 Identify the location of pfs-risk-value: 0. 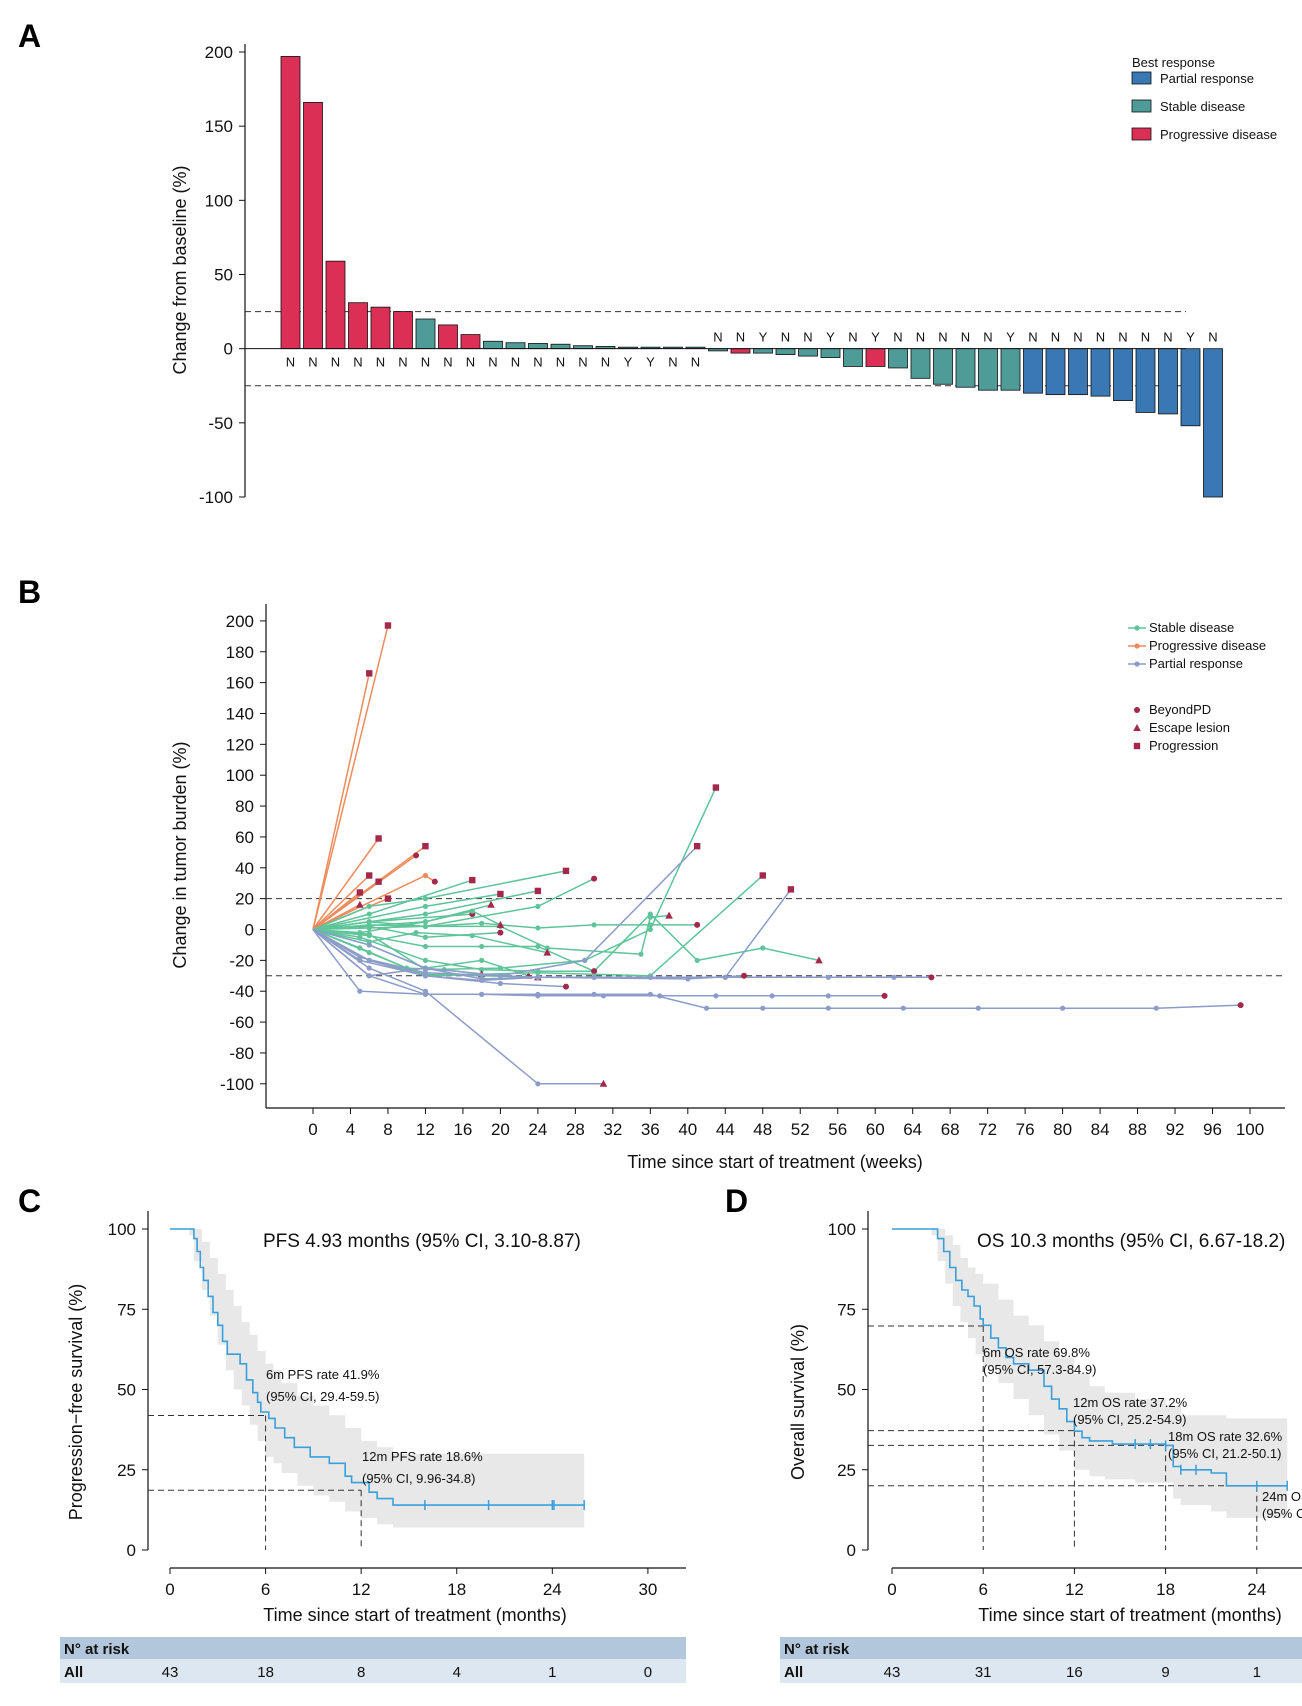
(648, 1672).